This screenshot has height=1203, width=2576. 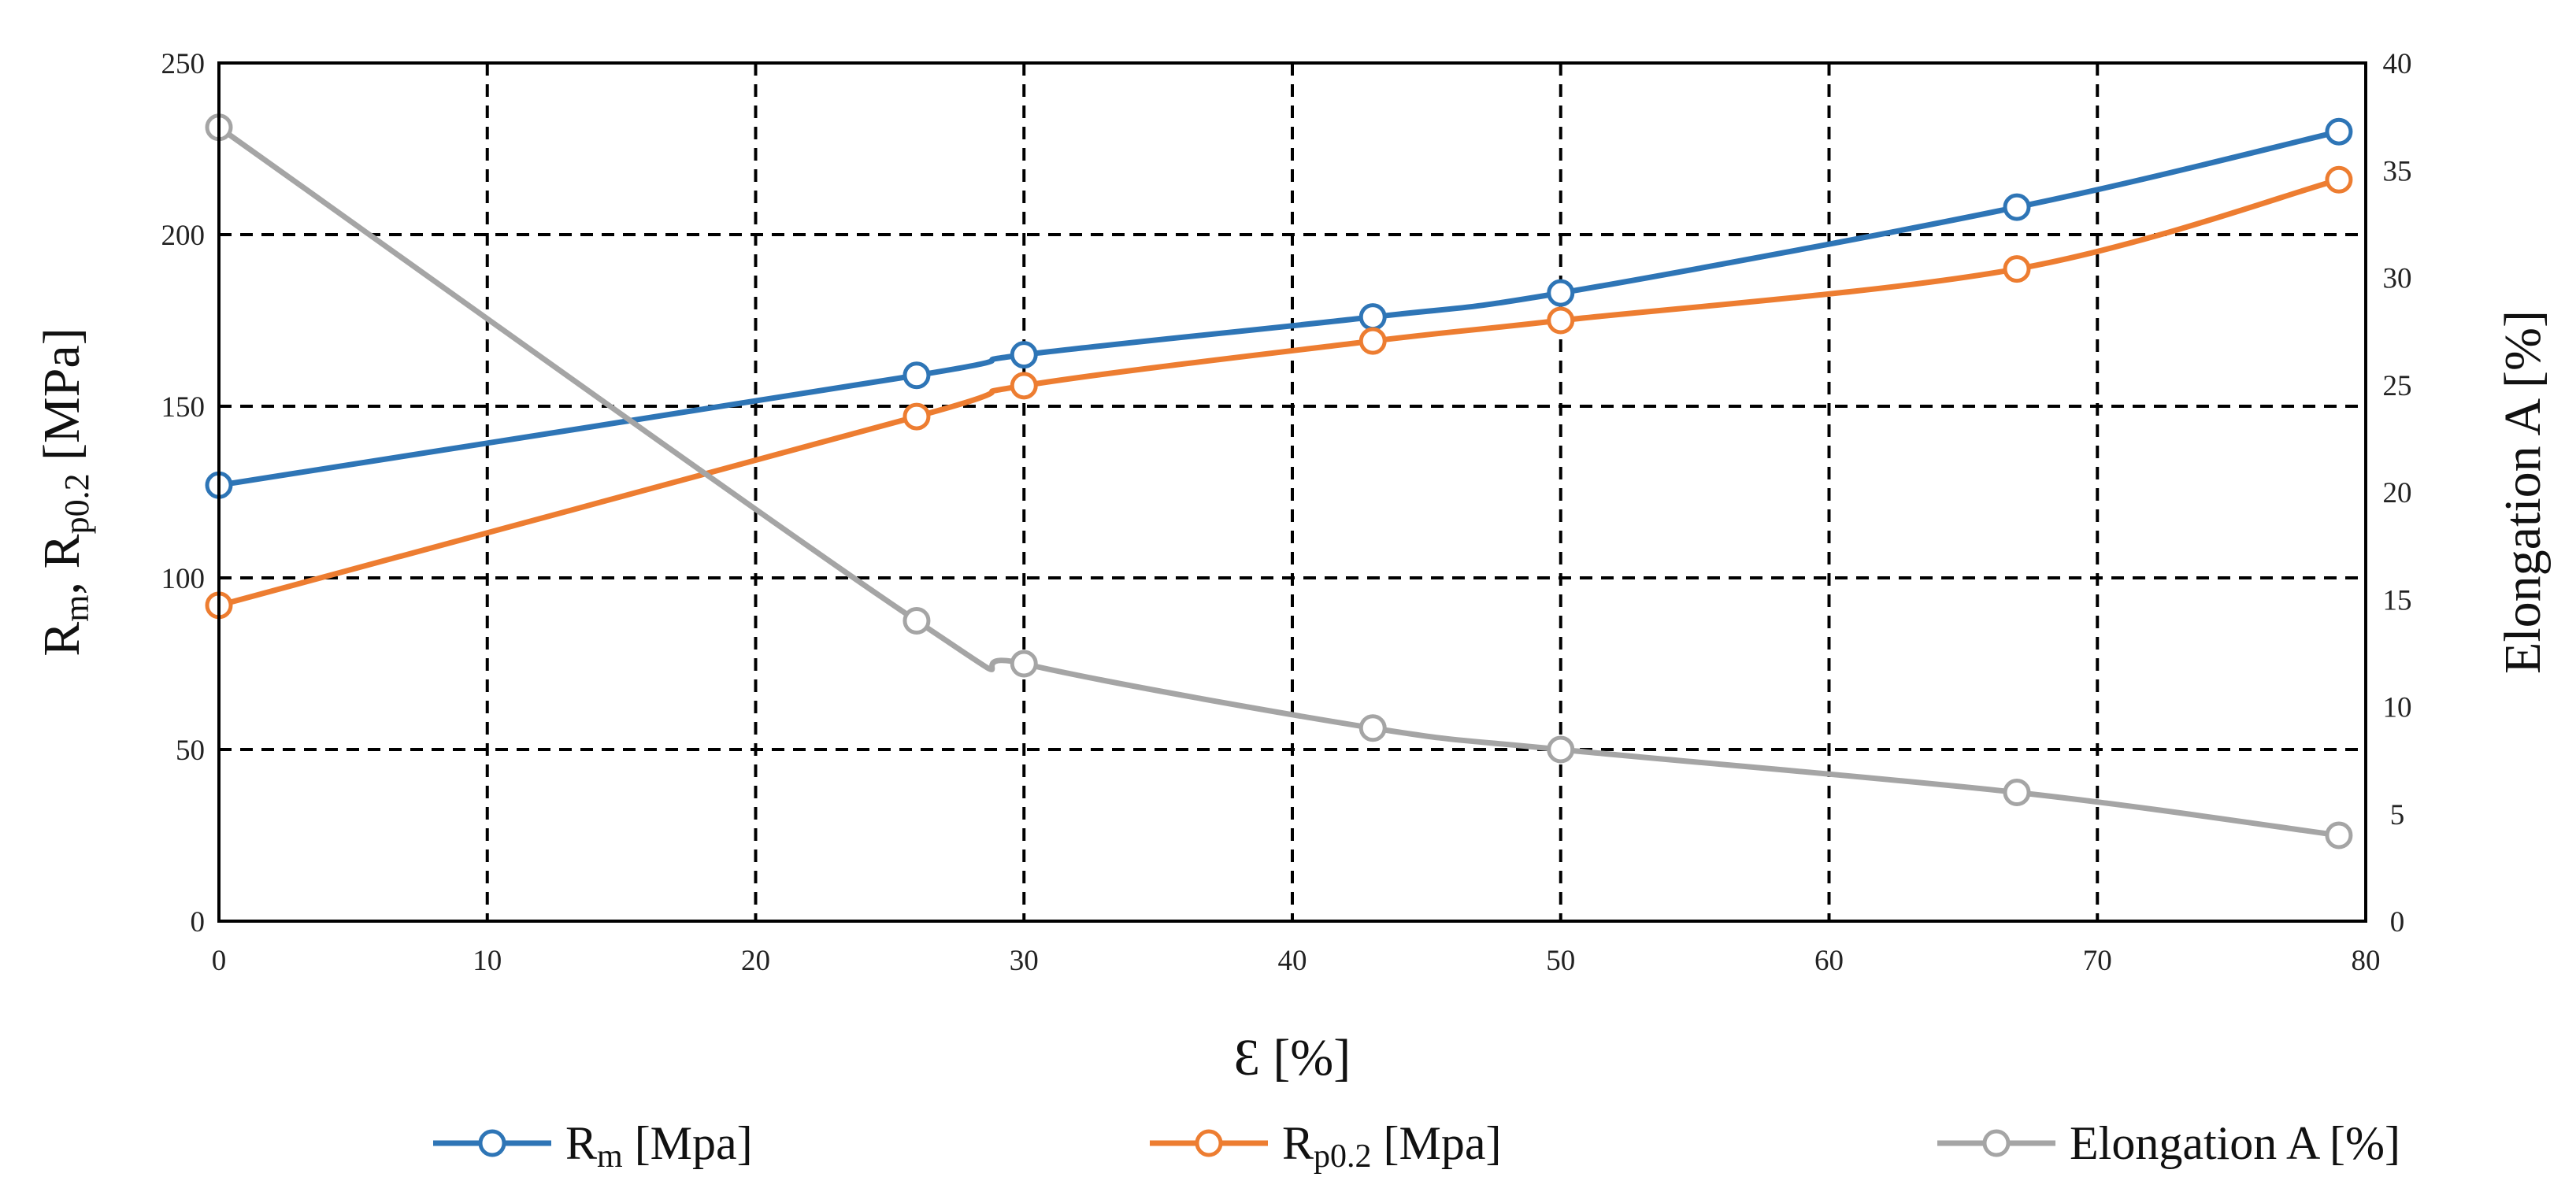 I want to click on x-axis-title: Ɛ [%], so click(x=1292, y=1057).